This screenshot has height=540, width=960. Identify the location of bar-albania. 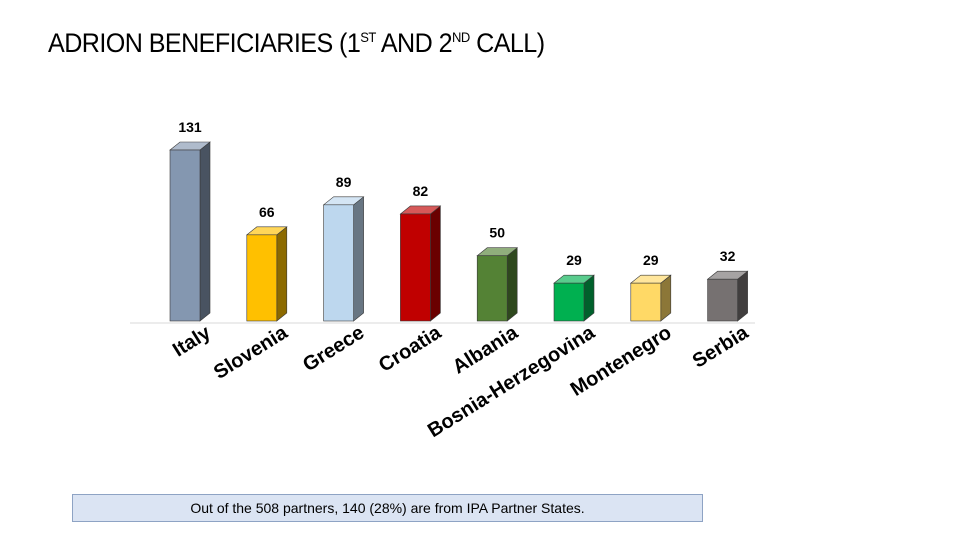
(497, 284).